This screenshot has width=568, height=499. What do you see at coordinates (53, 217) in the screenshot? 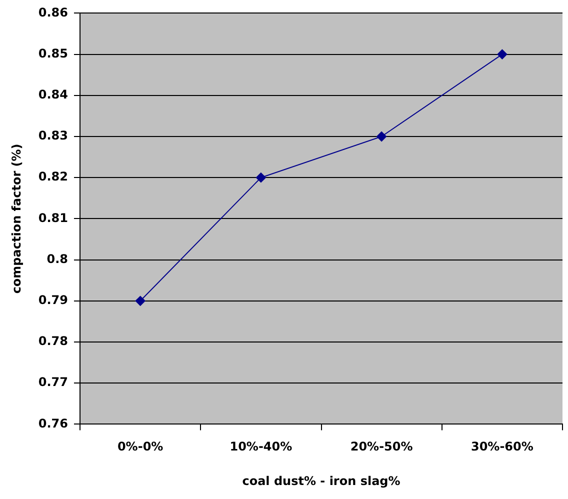
I see `y-tick-label: 0.81` at bounding box center [53, 217].